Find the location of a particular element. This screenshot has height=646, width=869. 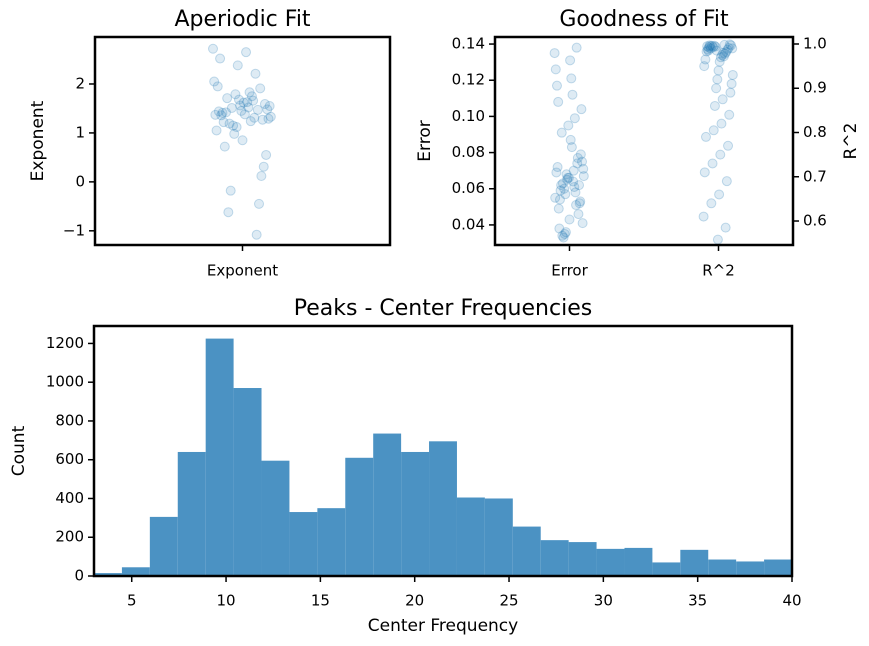

x-tick-label: 15 is located at coordinates (320, 601).